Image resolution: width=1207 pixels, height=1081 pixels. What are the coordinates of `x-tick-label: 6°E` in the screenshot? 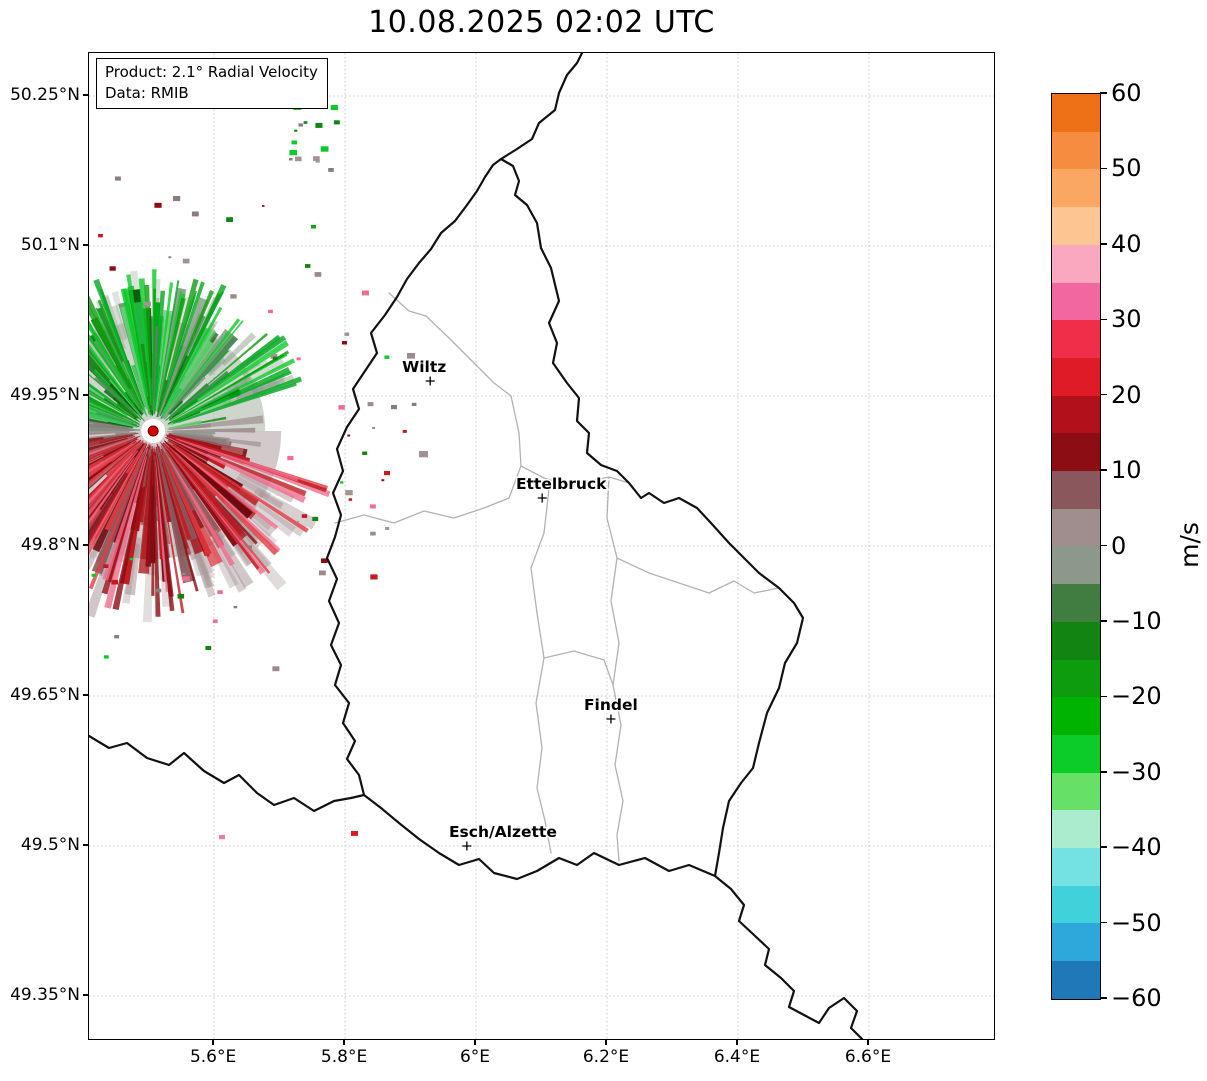 It's located at (475, 1057).